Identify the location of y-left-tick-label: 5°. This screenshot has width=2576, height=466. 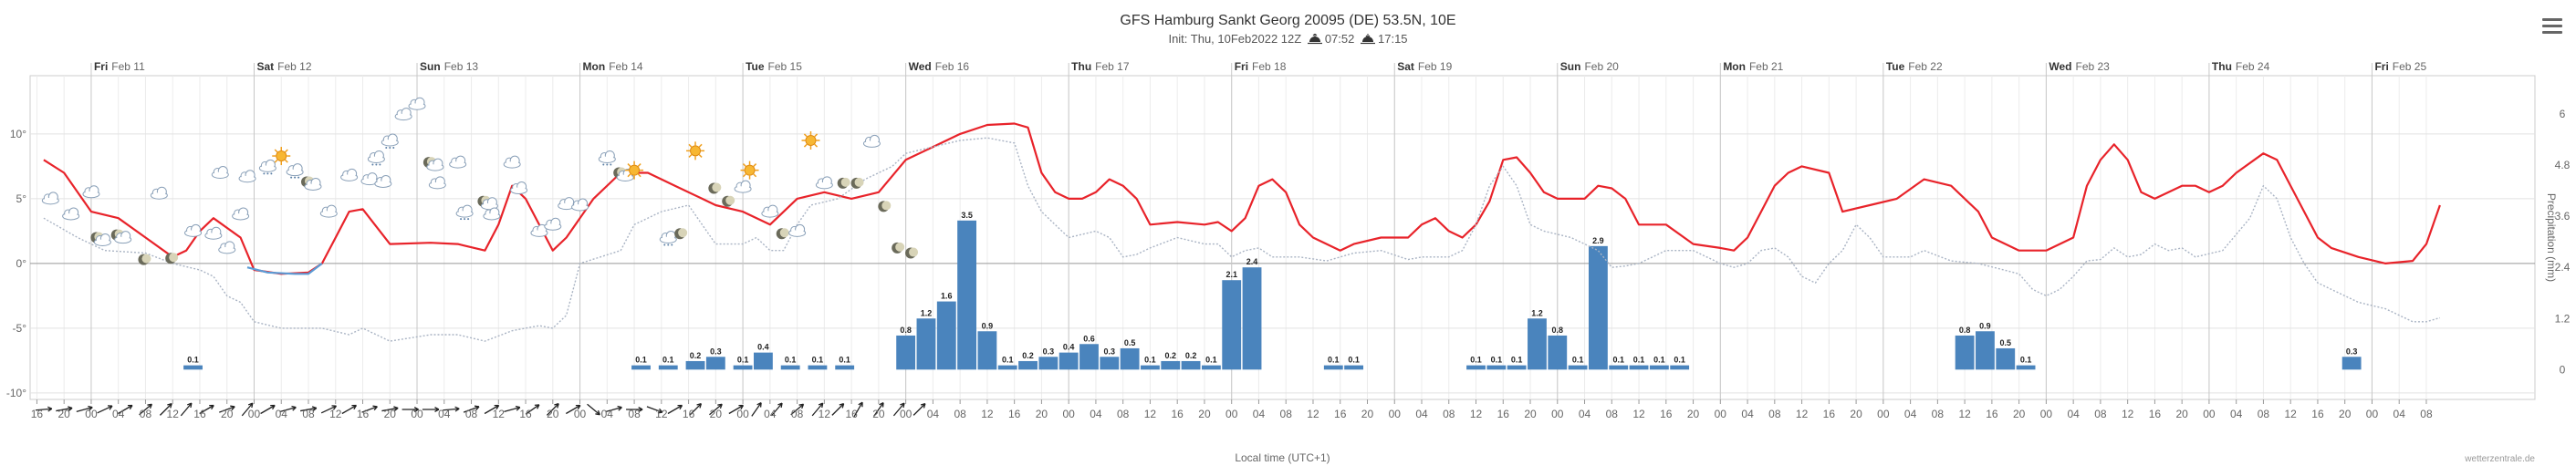
(21, 198).